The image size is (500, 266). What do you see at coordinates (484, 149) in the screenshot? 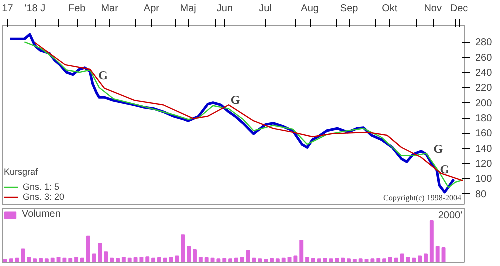
I see `y-tick-label: 140` at bounding box center [484, 149].